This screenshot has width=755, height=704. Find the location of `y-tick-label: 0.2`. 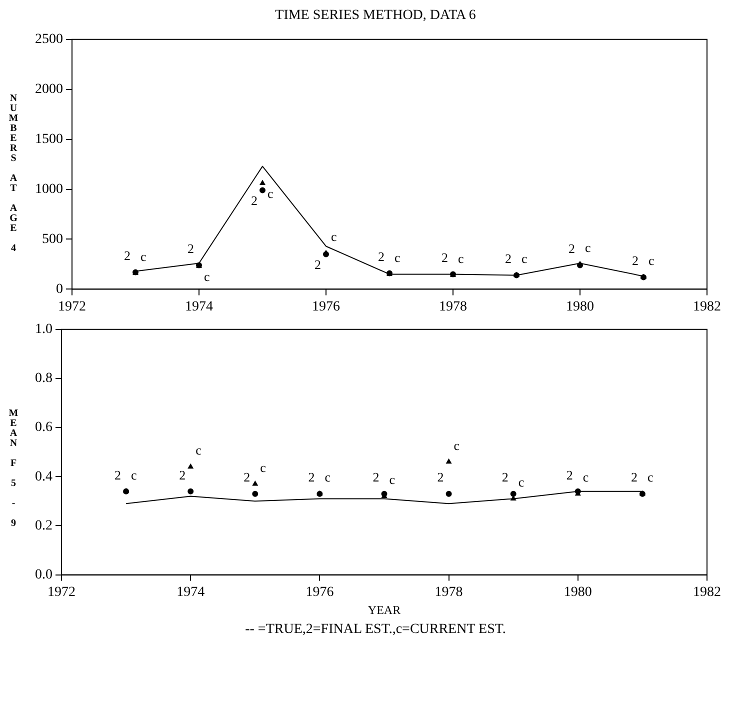

y-tick-label: 0.2 is located at coordinates (43, 526).